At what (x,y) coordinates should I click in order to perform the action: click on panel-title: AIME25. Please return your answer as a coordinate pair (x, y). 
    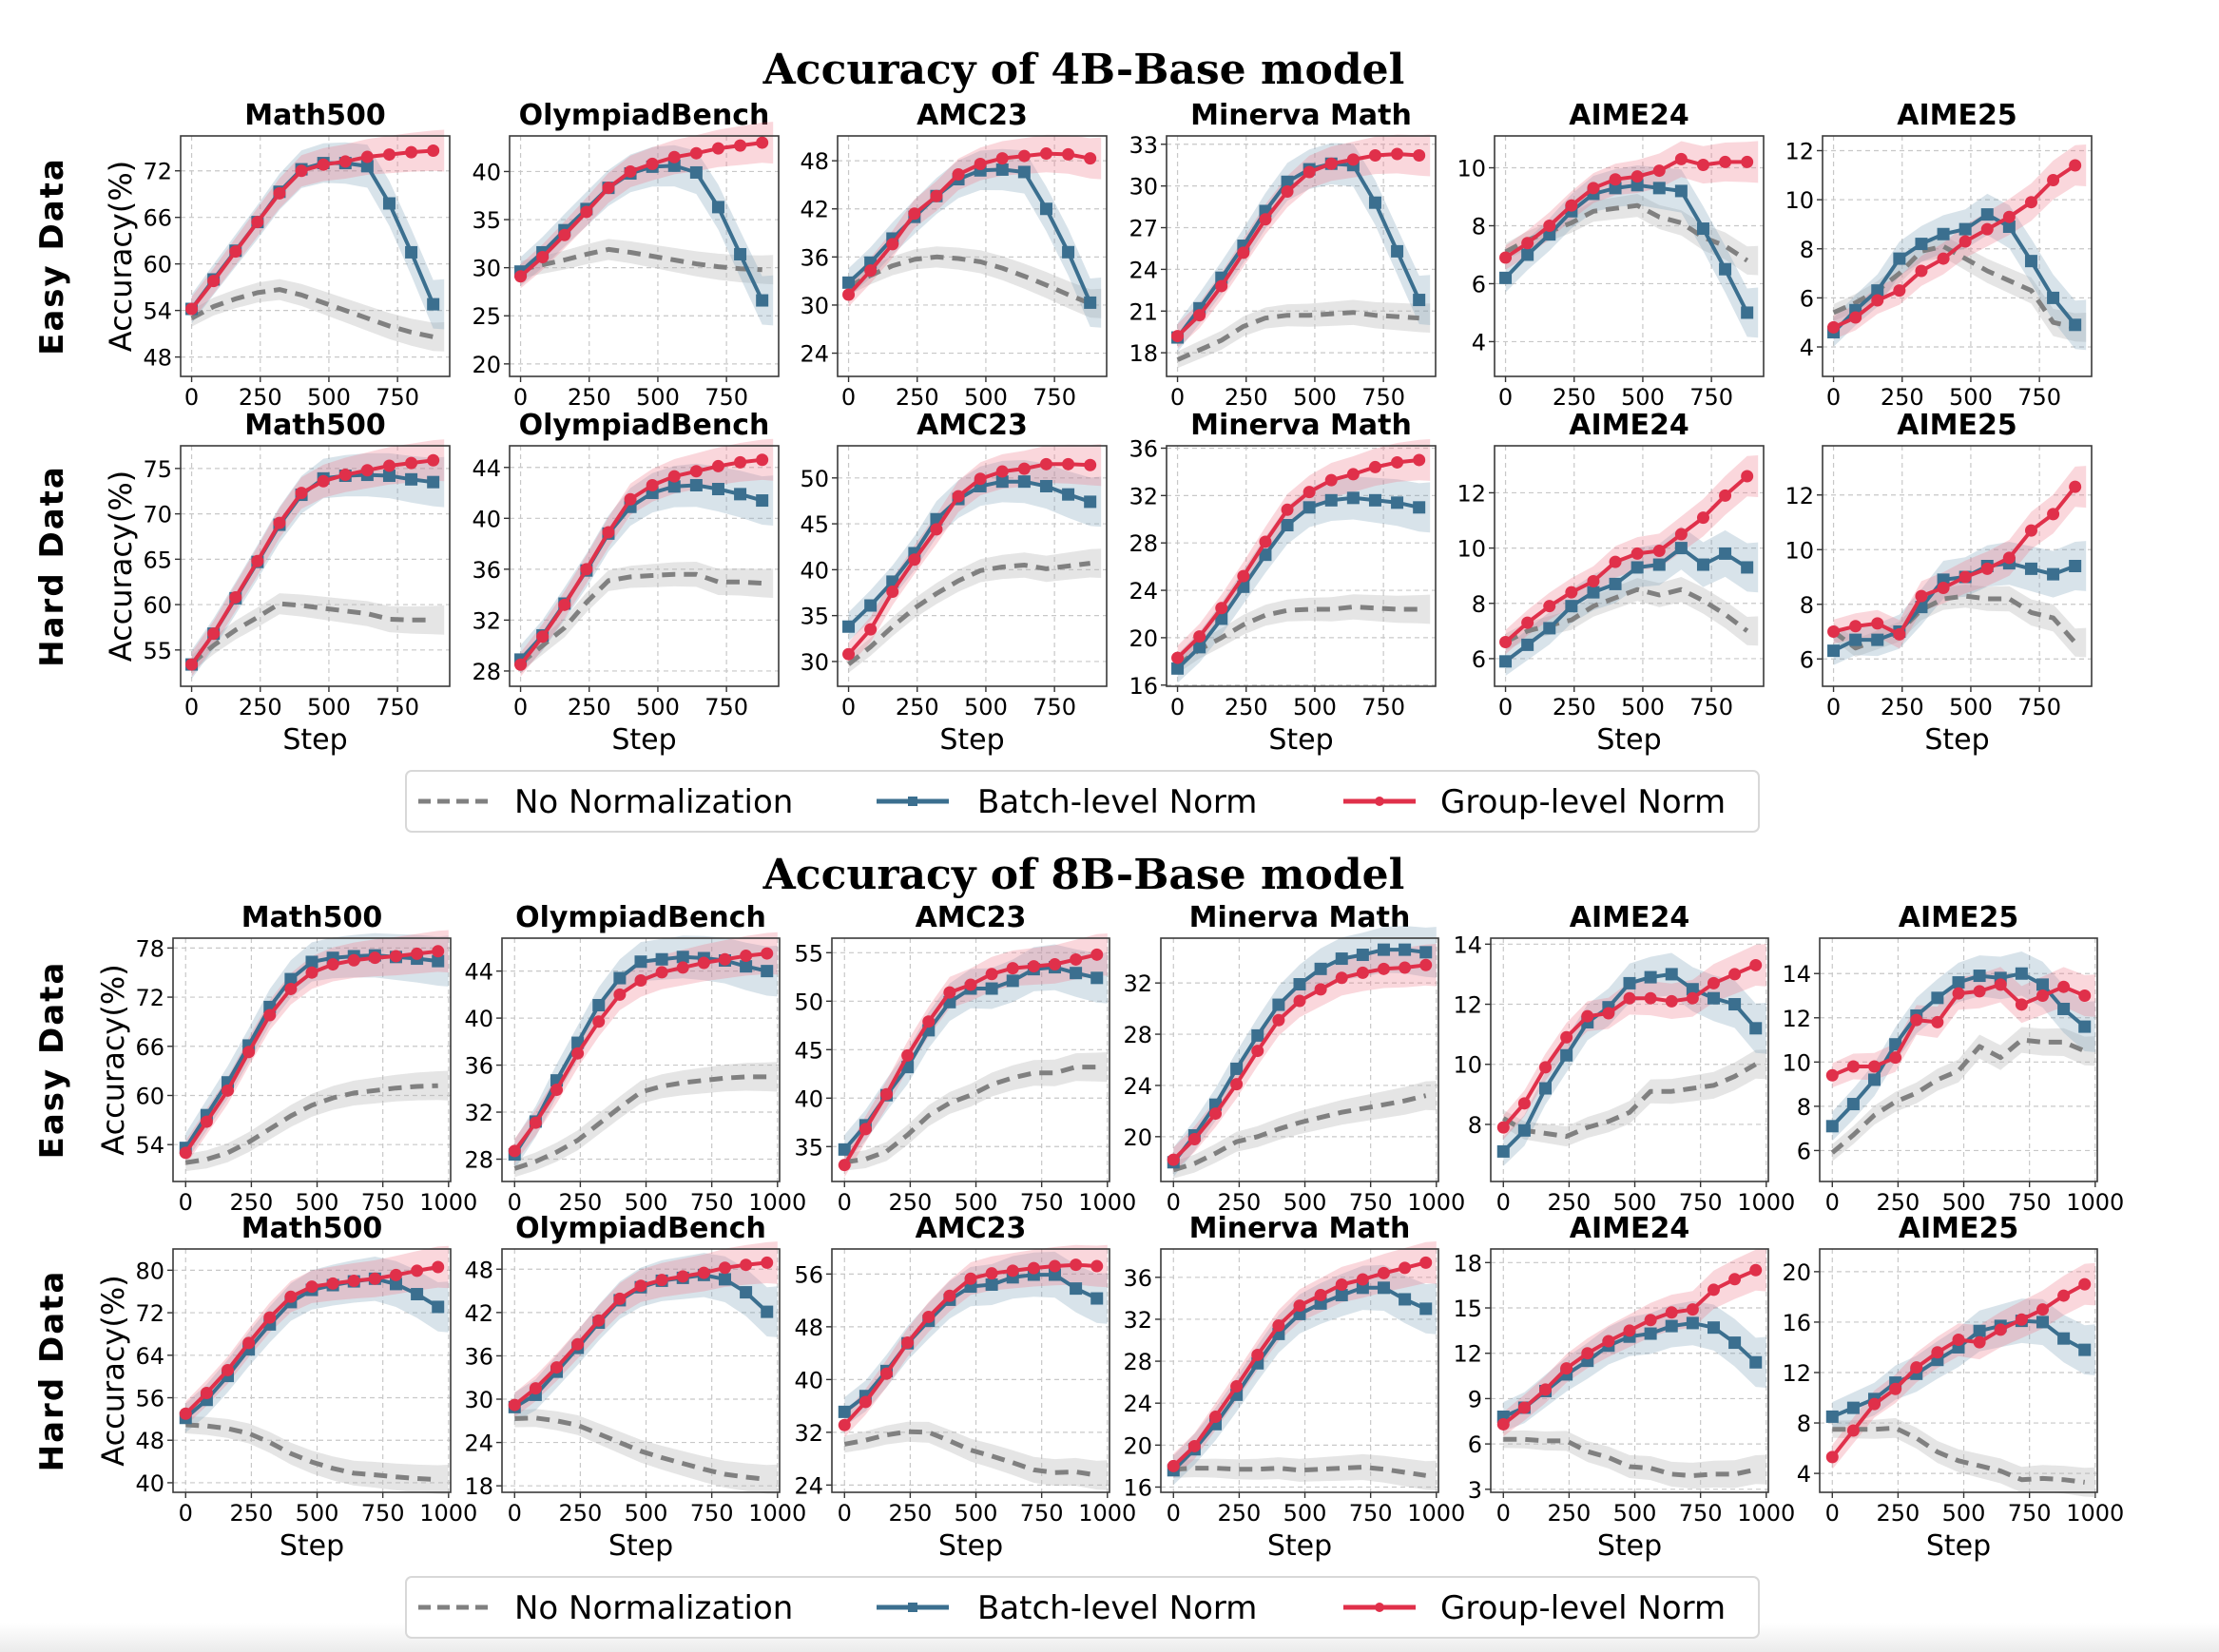
    Looking at the image, I should click on (1957, 425).